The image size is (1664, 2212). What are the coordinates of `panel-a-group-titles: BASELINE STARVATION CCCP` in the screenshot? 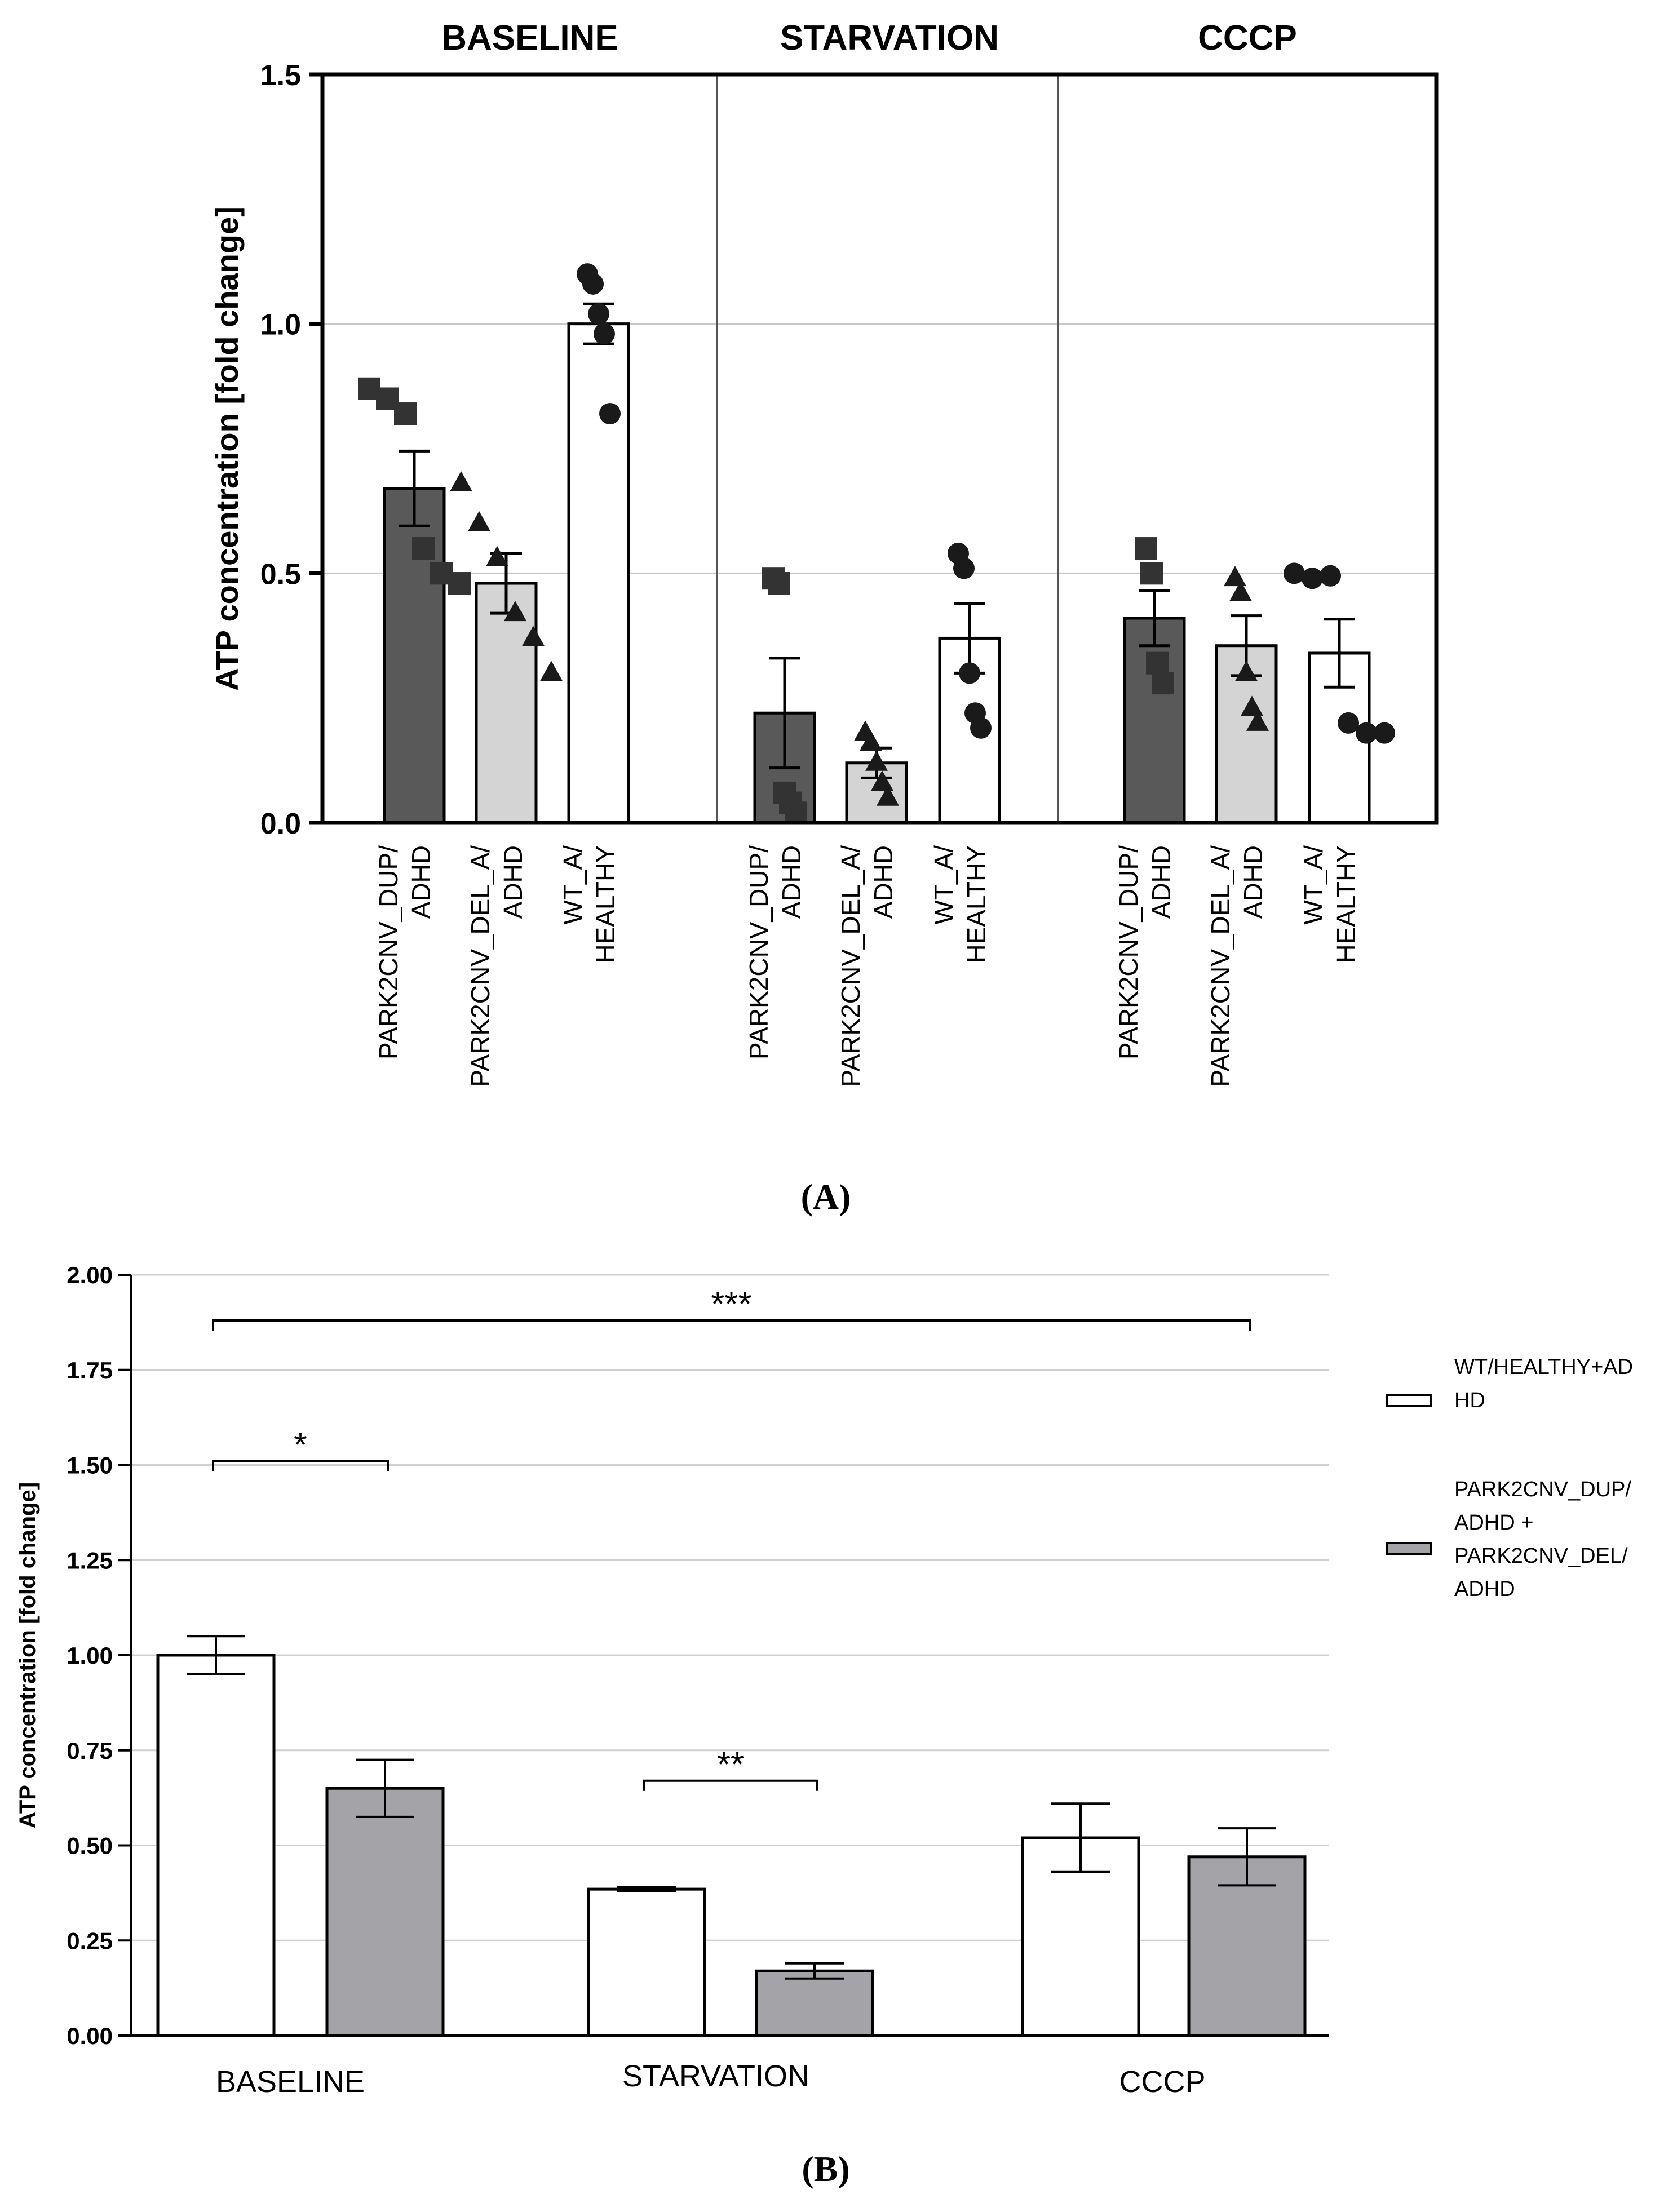 It's located at (869, 38).